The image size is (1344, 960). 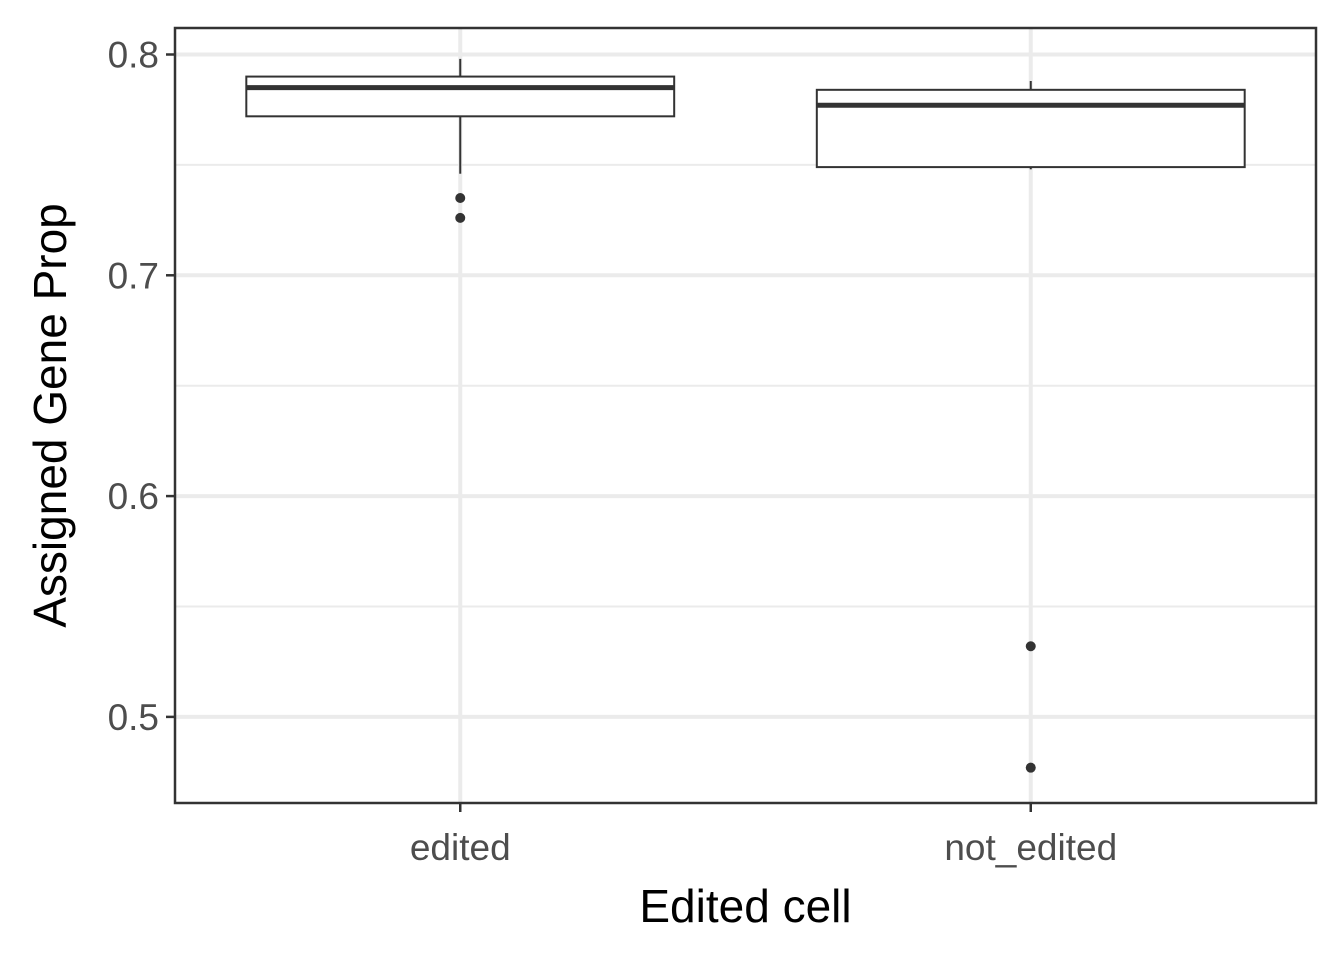 I want to click on y-tick-label: 0.5, so click(x=133, y=717).